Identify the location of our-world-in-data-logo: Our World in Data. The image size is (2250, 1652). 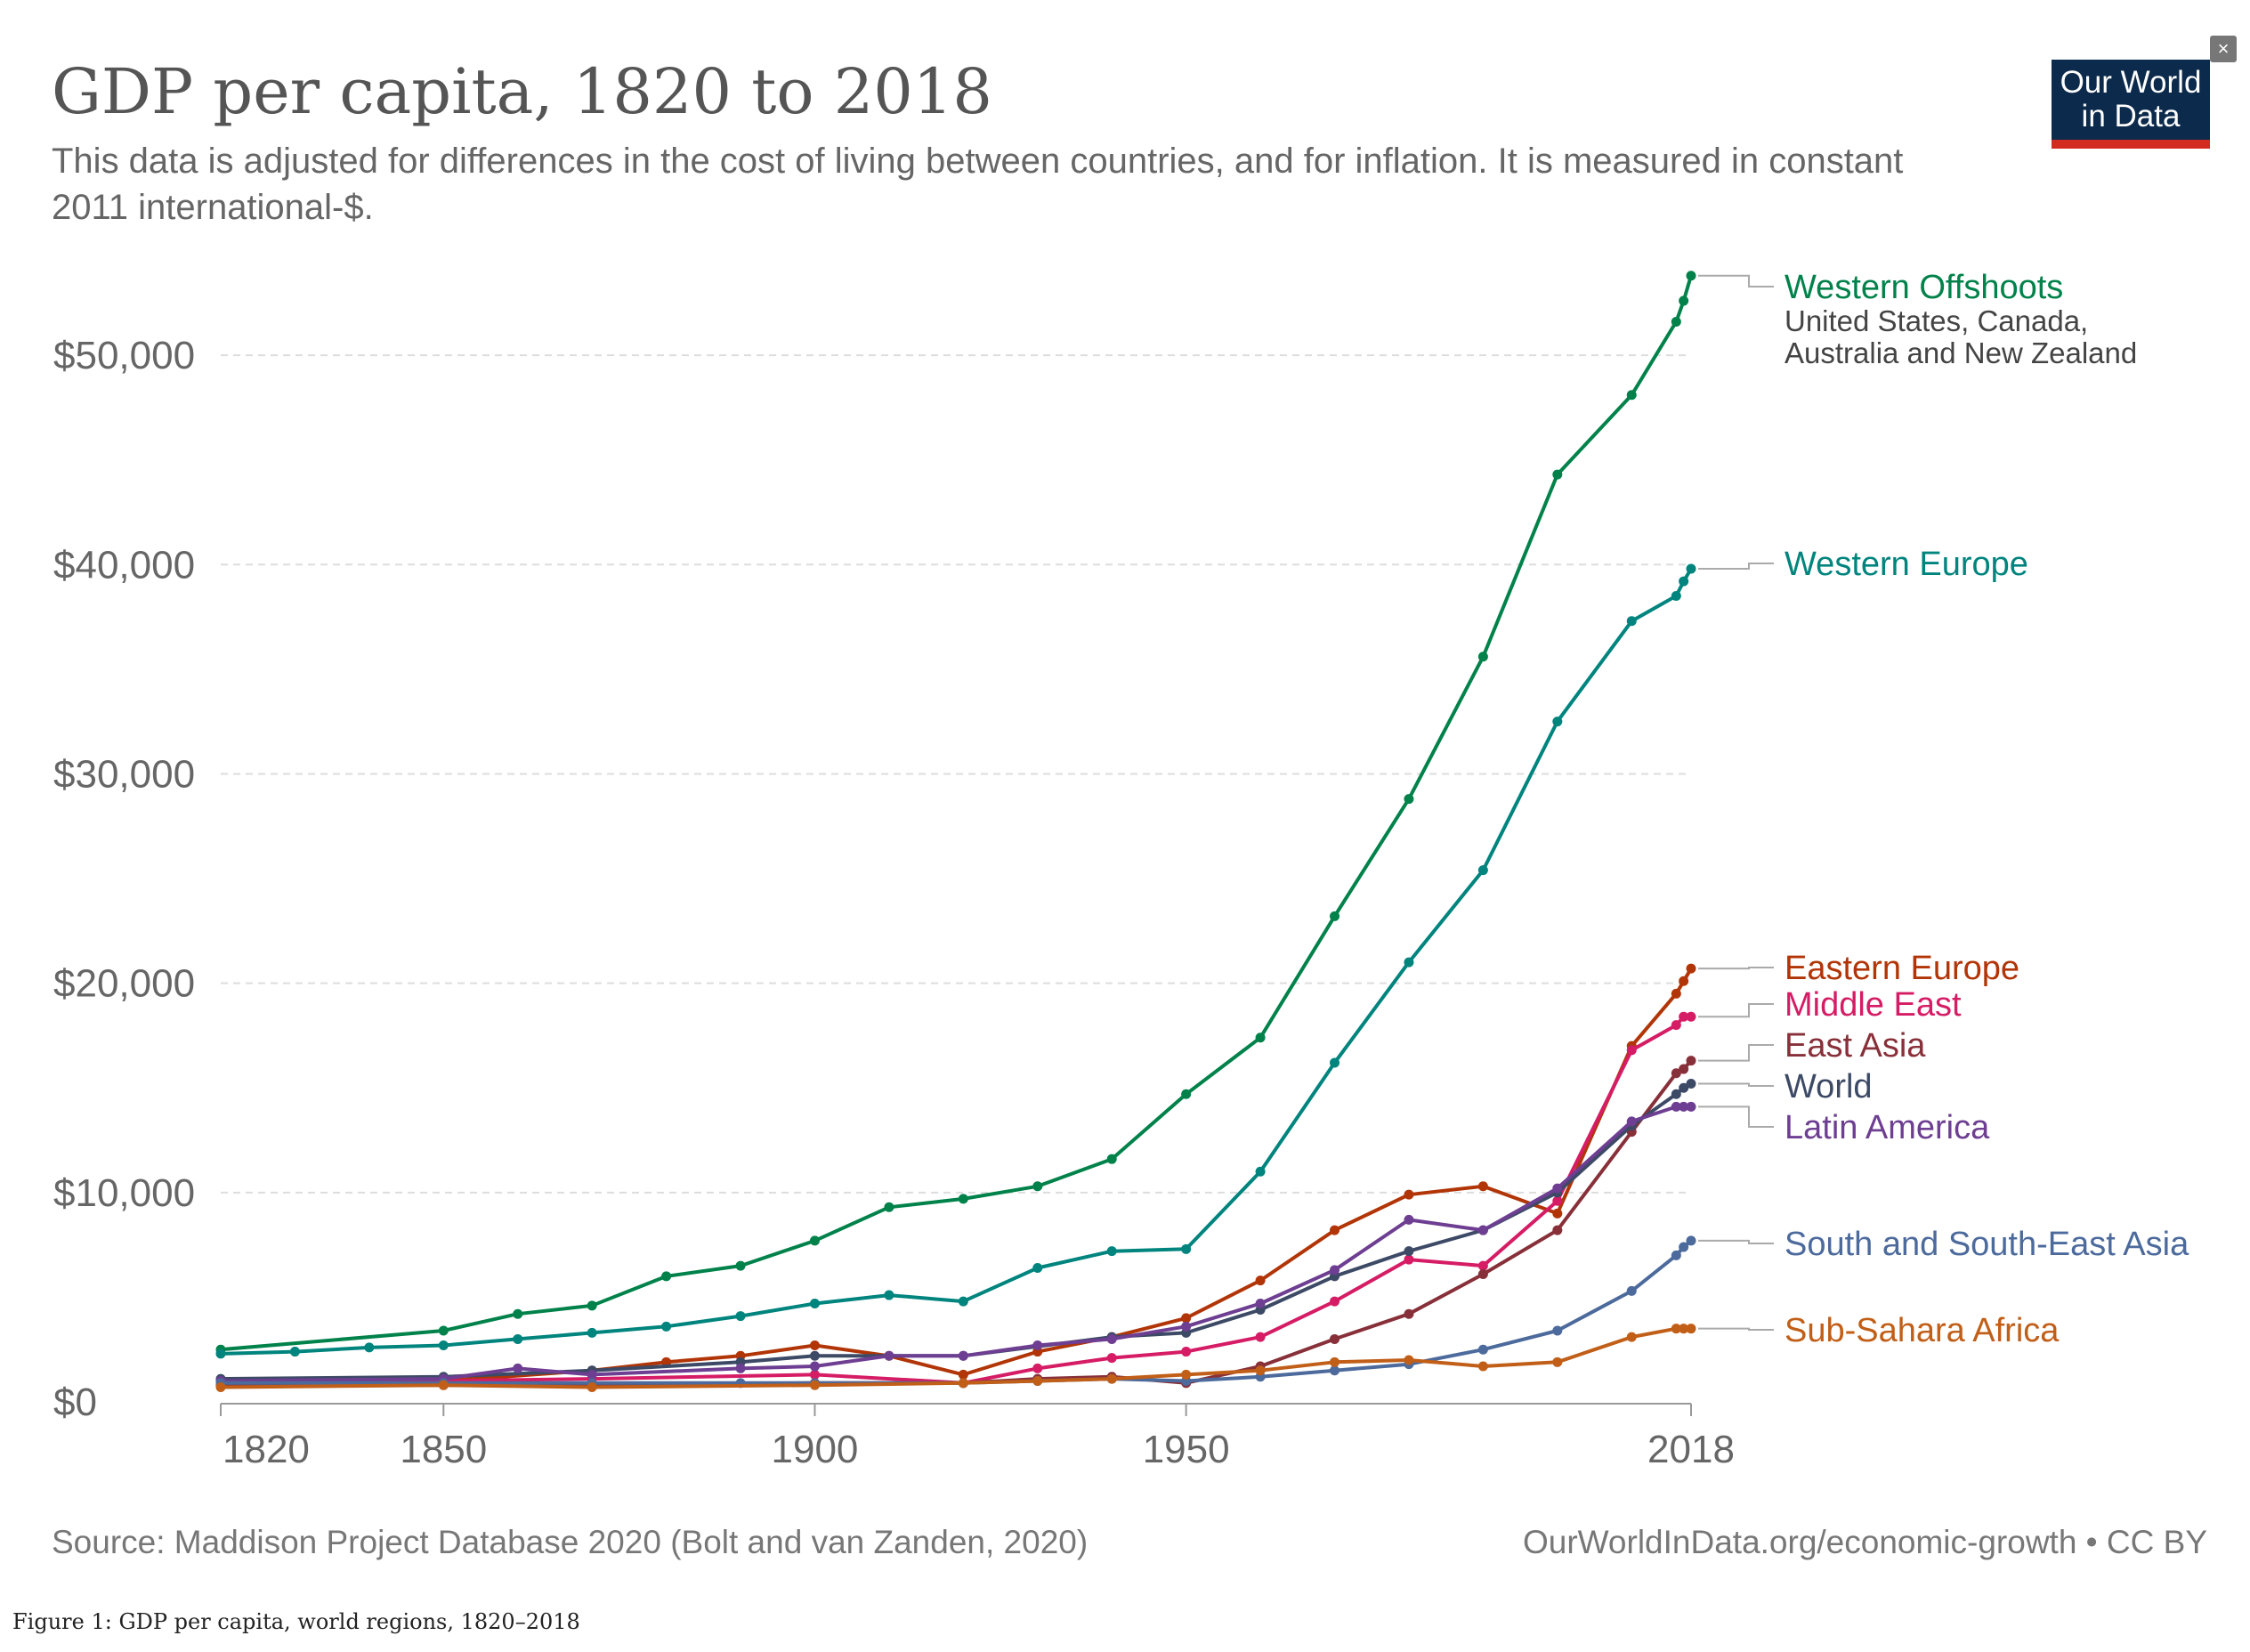
(2131, 104).